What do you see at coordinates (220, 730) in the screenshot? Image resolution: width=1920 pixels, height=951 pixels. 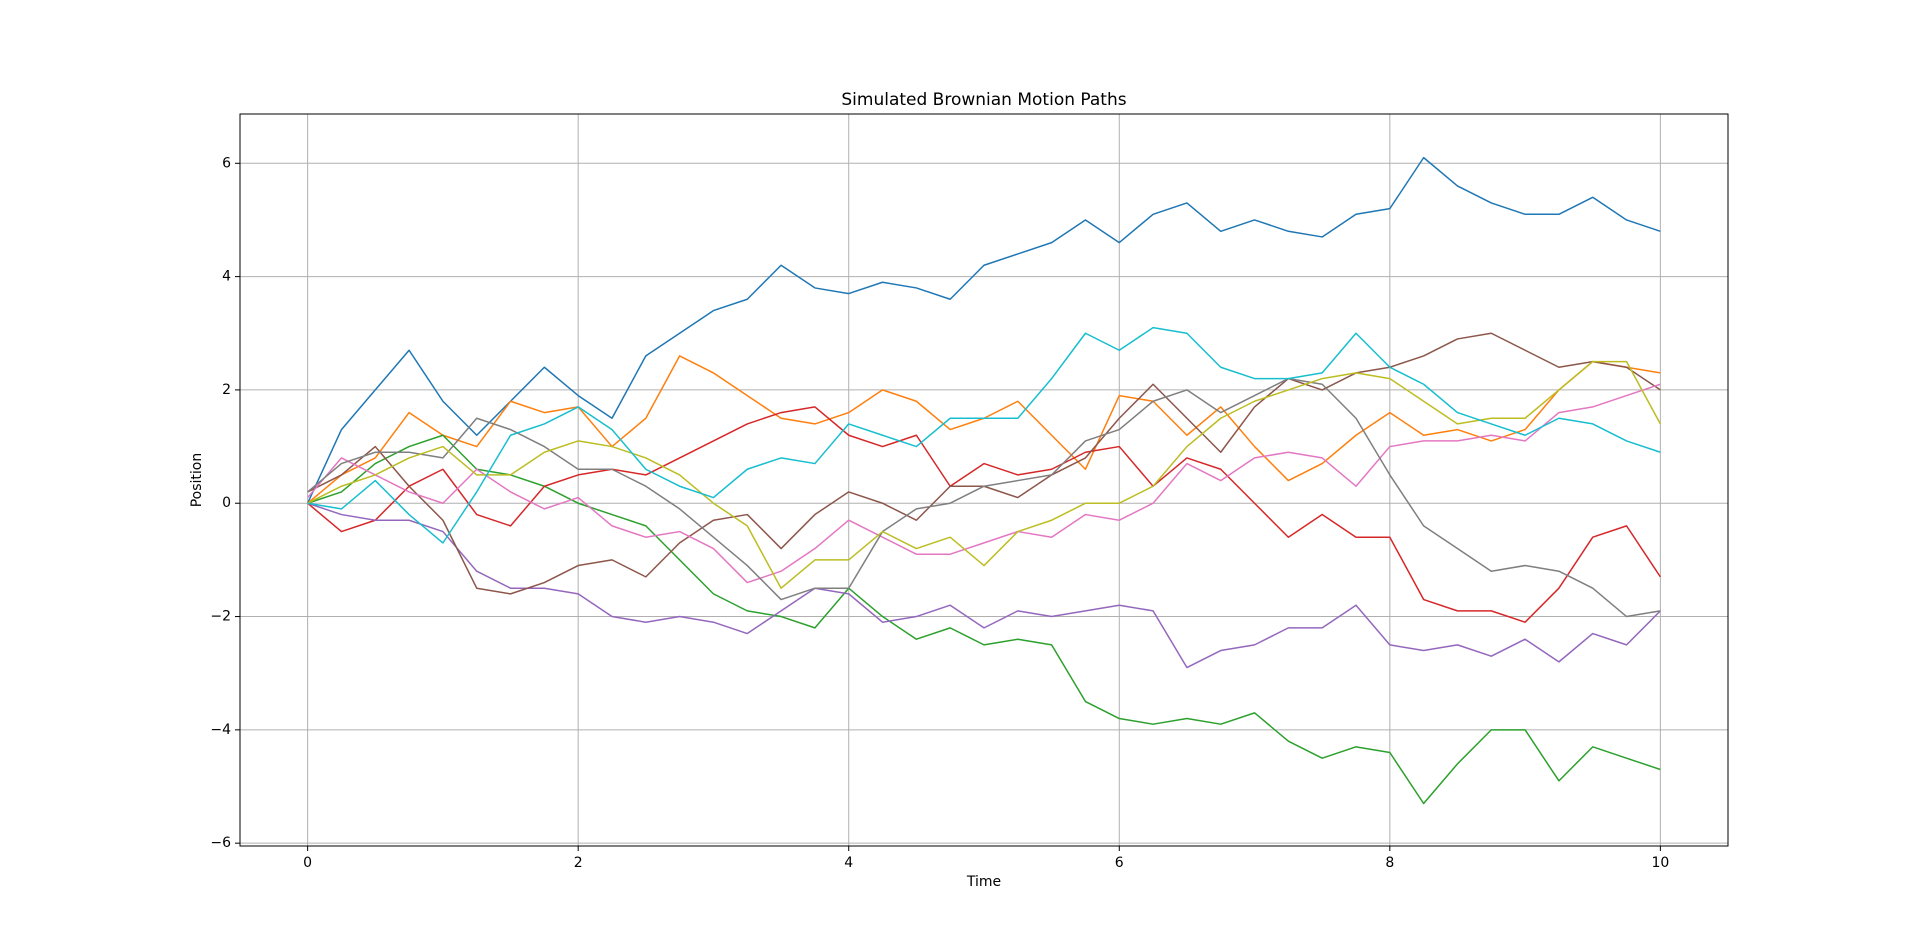 I see `y-tick-label: −4` at bounding box center [220, 730].